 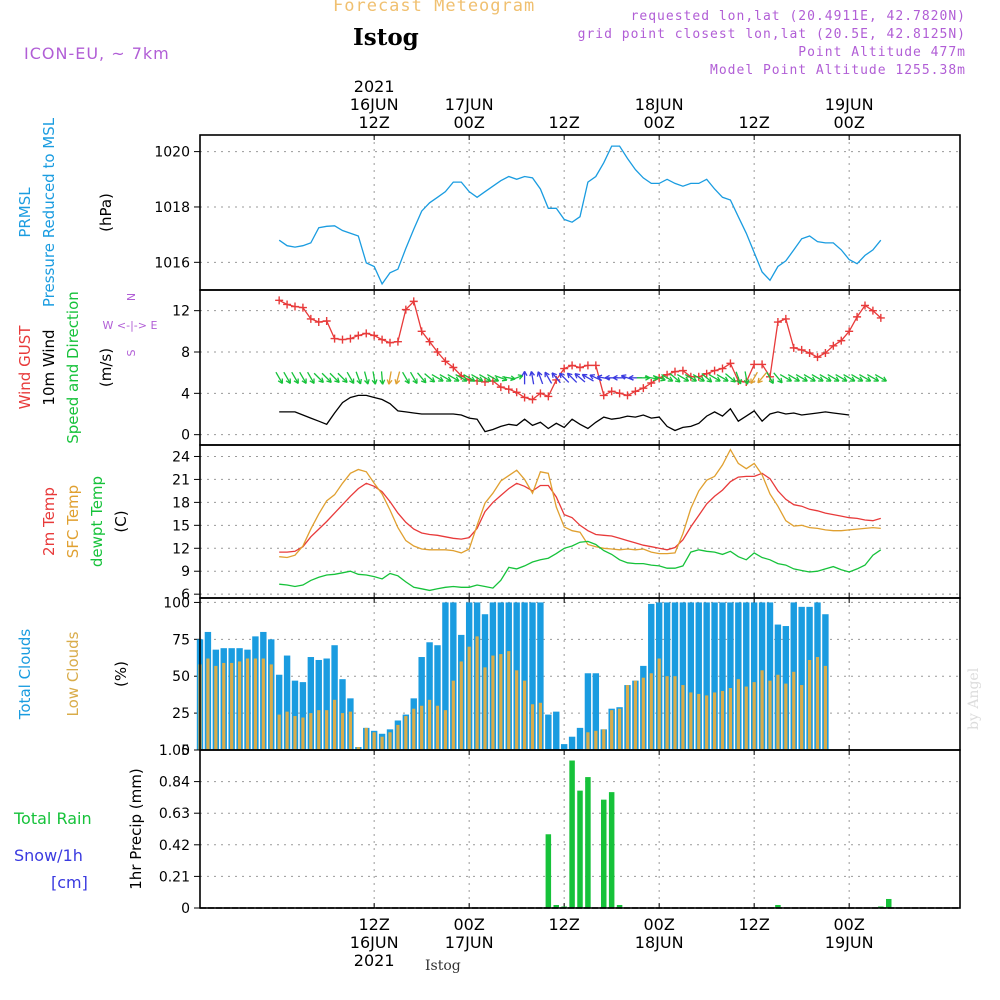 I want to click on dewpt-temp-line, so click(x=580, y=566).